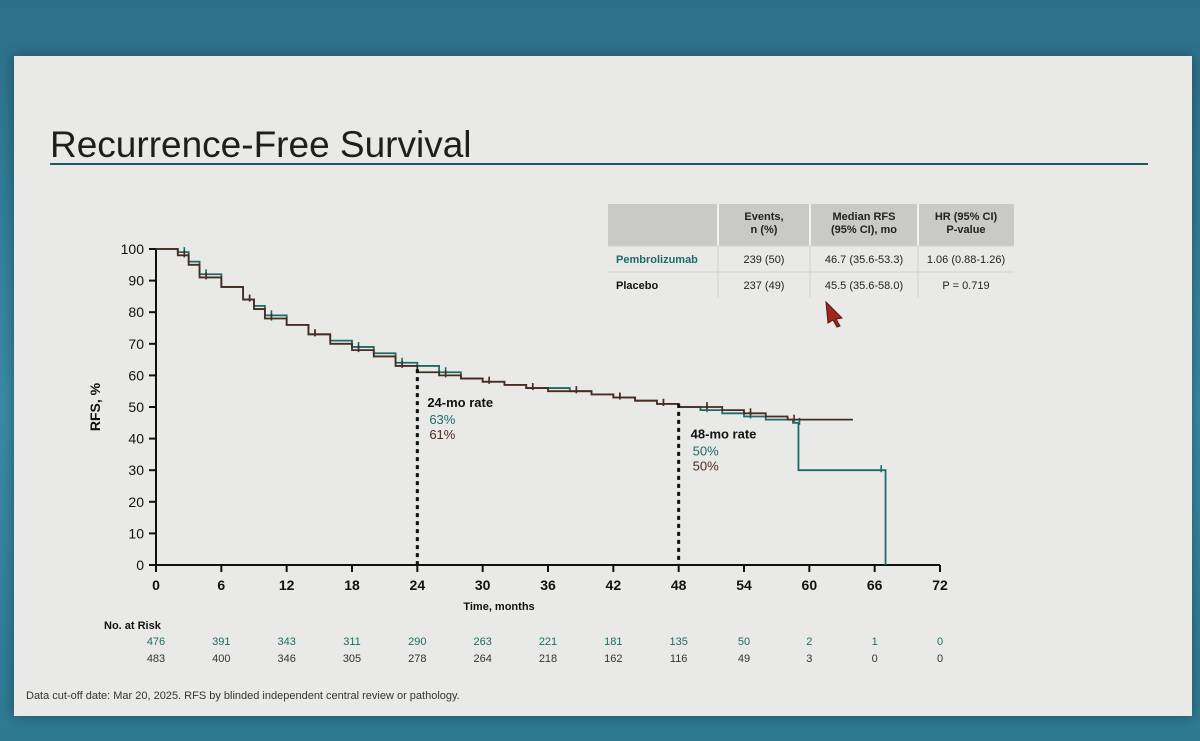 This screenshot has width=1200, height=741. I want to click on x-tick-label: 30, so click(483, 585).